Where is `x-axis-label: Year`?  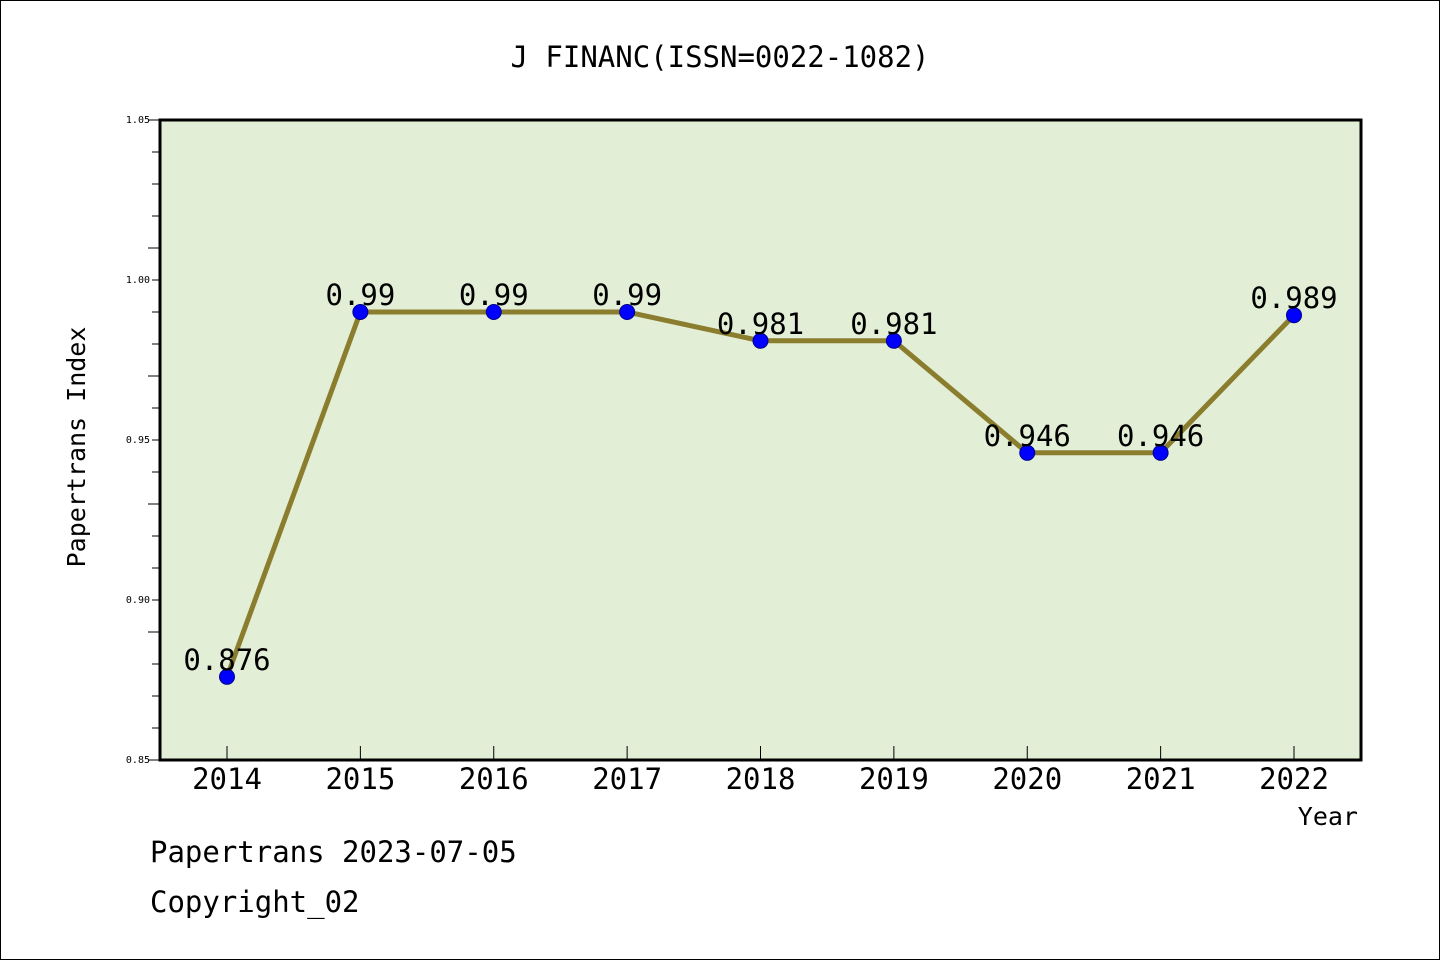
x-axis-label: Year is located at coordinates (1328, 816).